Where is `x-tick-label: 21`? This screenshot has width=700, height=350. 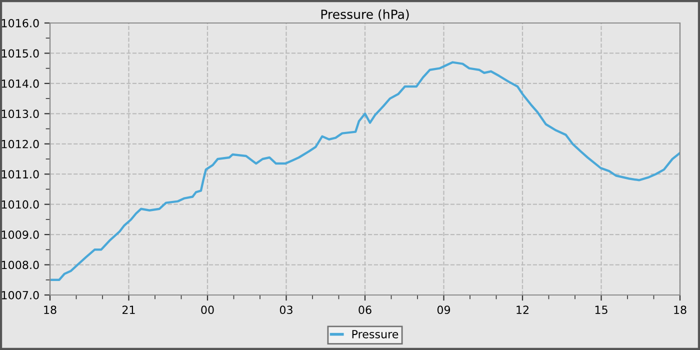
x-tick-label: 21 is located at coordinates (128, 310).